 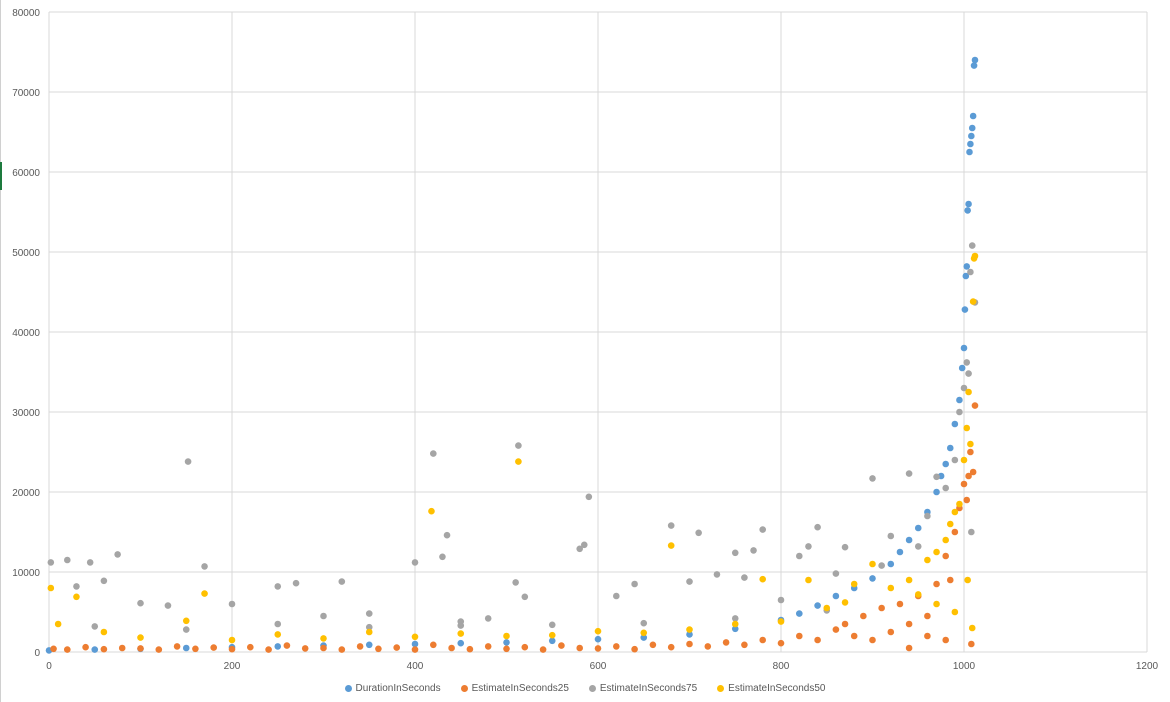 I want to click on x-tick-label: 800, so click(x=781, y=666).